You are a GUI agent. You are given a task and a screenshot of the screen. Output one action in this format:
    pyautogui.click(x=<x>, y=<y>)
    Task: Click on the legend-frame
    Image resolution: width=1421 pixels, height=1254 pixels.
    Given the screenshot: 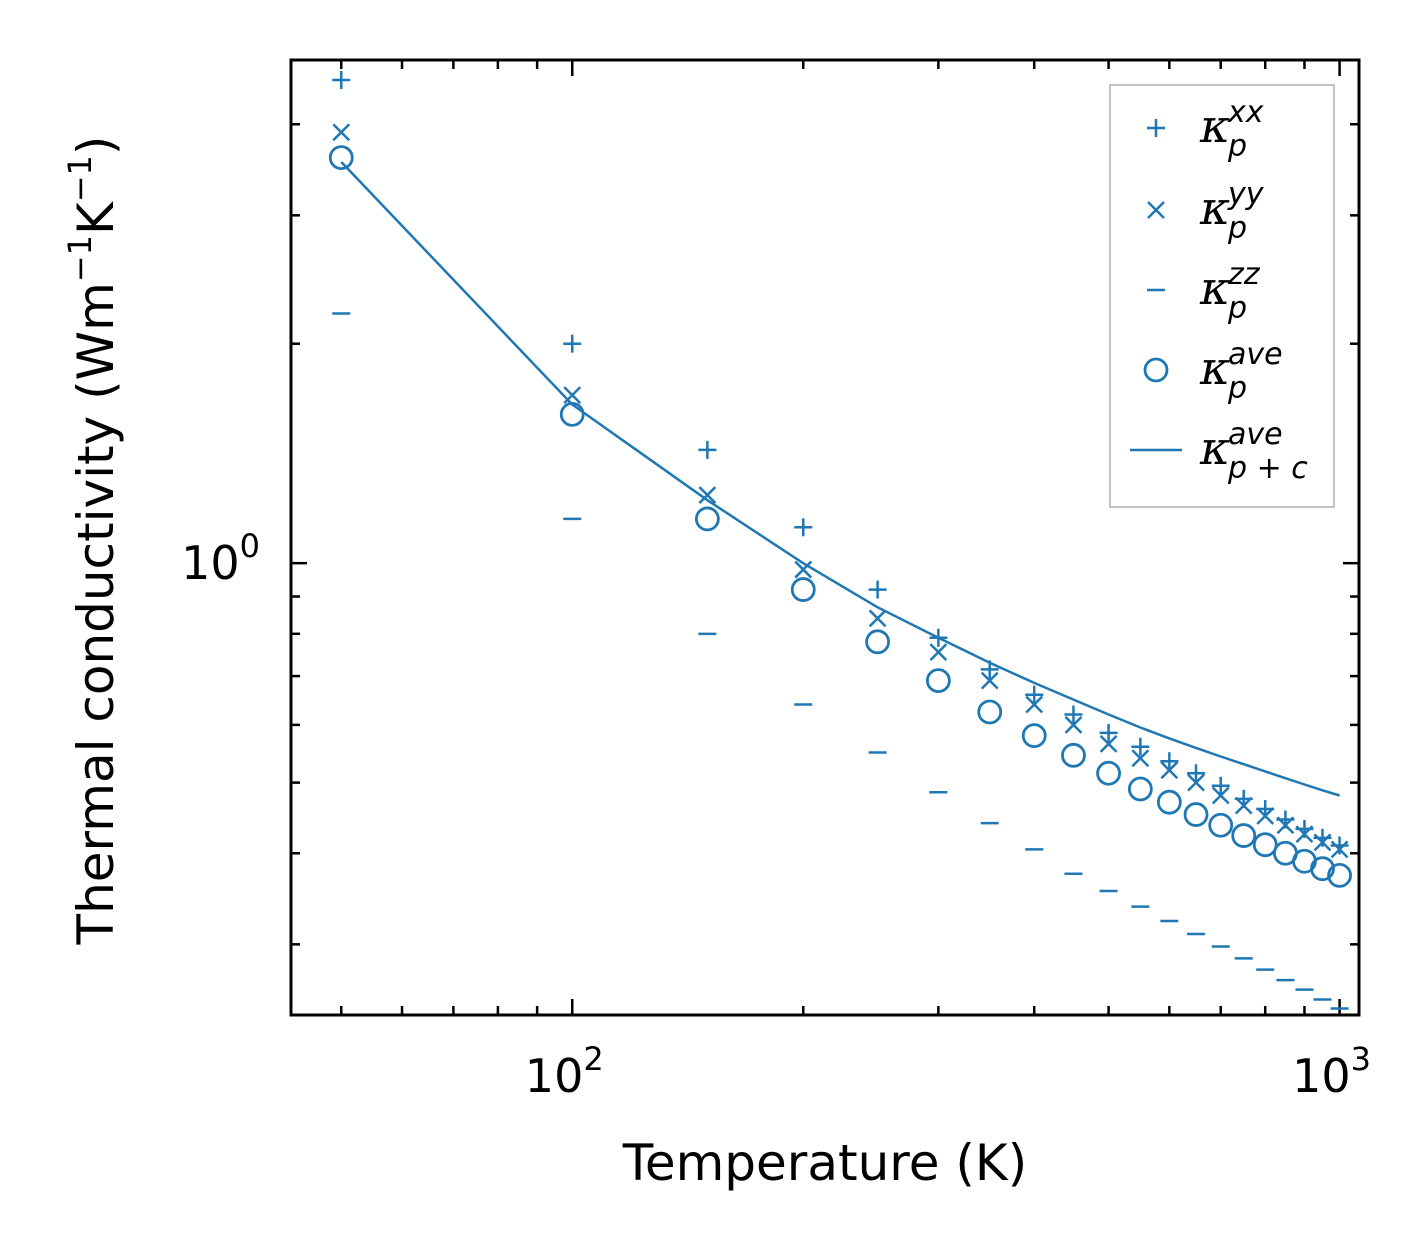 What is the action you would take?
    pyautogui.click(x=1222, y=296)
    